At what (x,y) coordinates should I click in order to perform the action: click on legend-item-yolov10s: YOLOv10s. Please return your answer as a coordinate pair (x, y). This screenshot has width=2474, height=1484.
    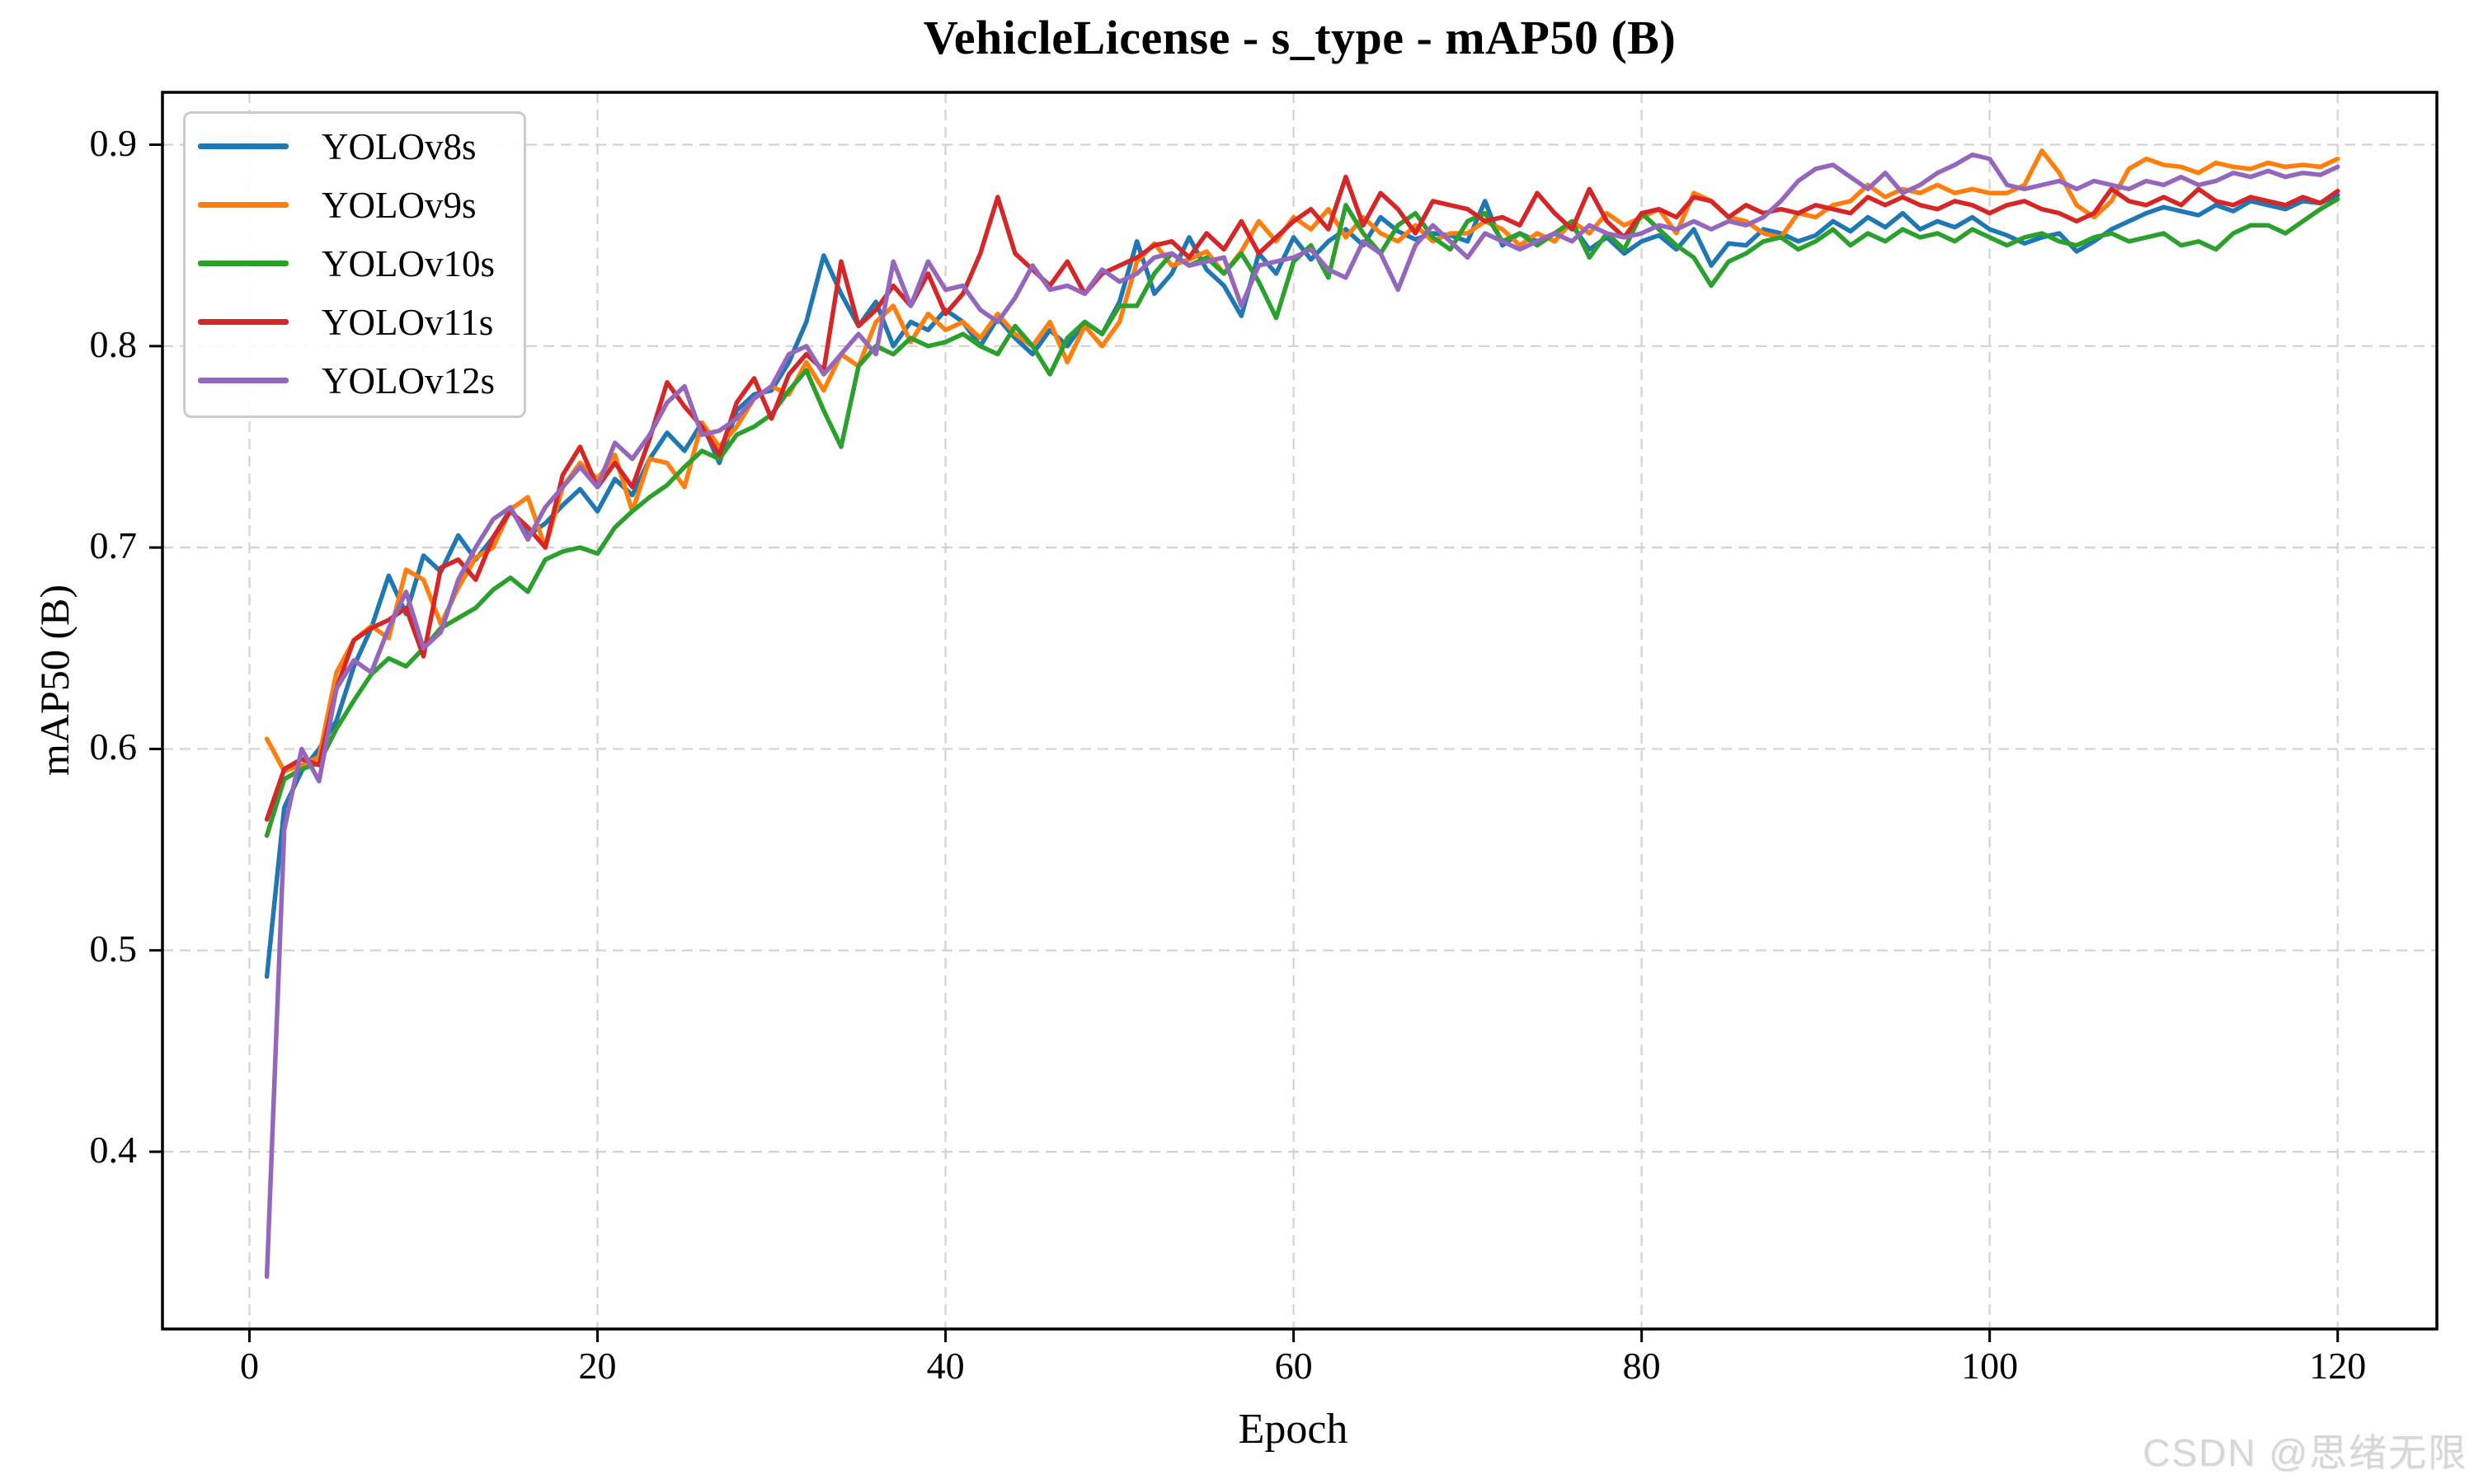
    Looking at the image, I should click on (355, 263).